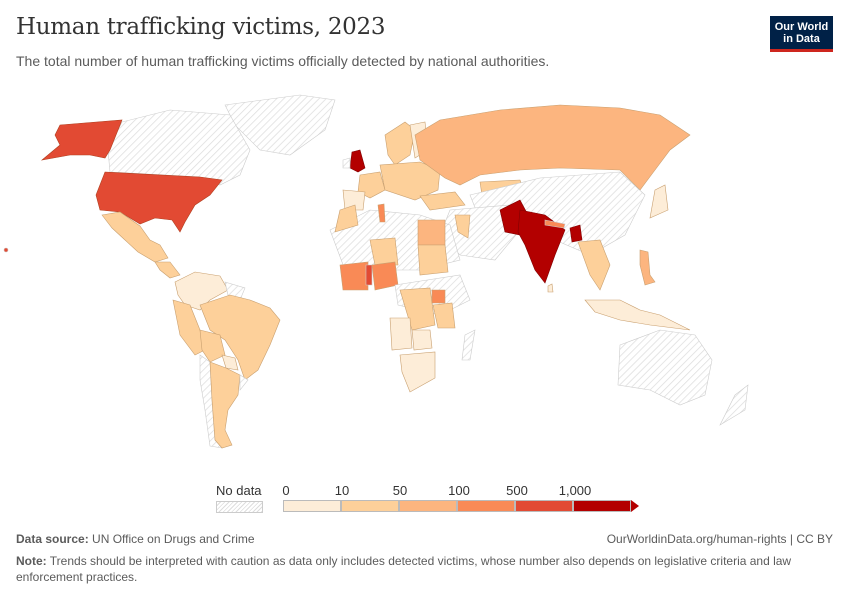 The image size is (850, 600). Describe the element at coordinates (462, 226) in the screenshot. I see `saudi-arabia` at that location.